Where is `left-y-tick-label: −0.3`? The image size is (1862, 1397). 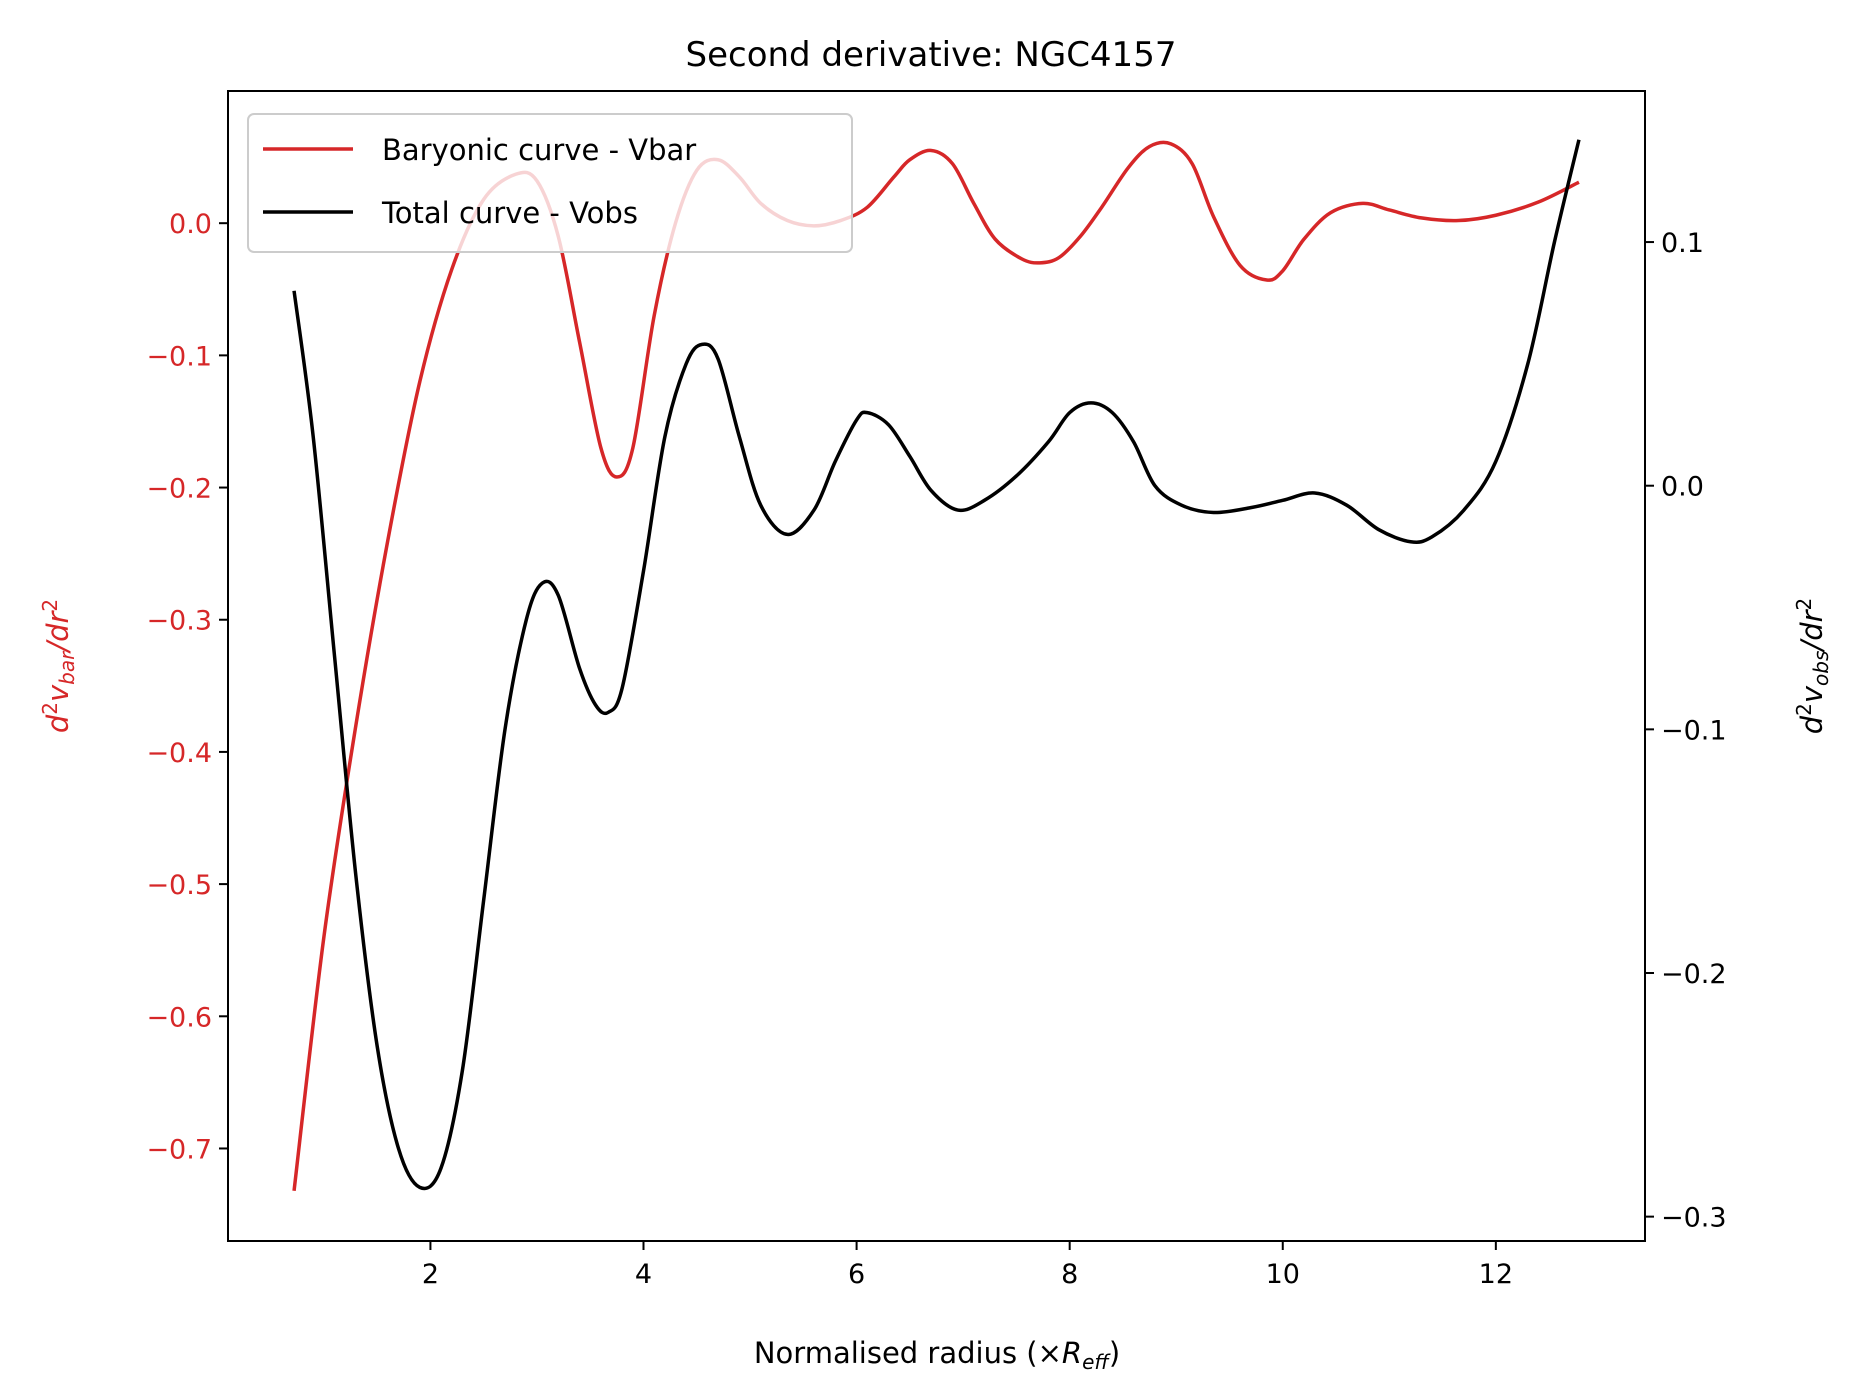 left-y-tick-label: −0.3 is located at coordinates (179, 621).